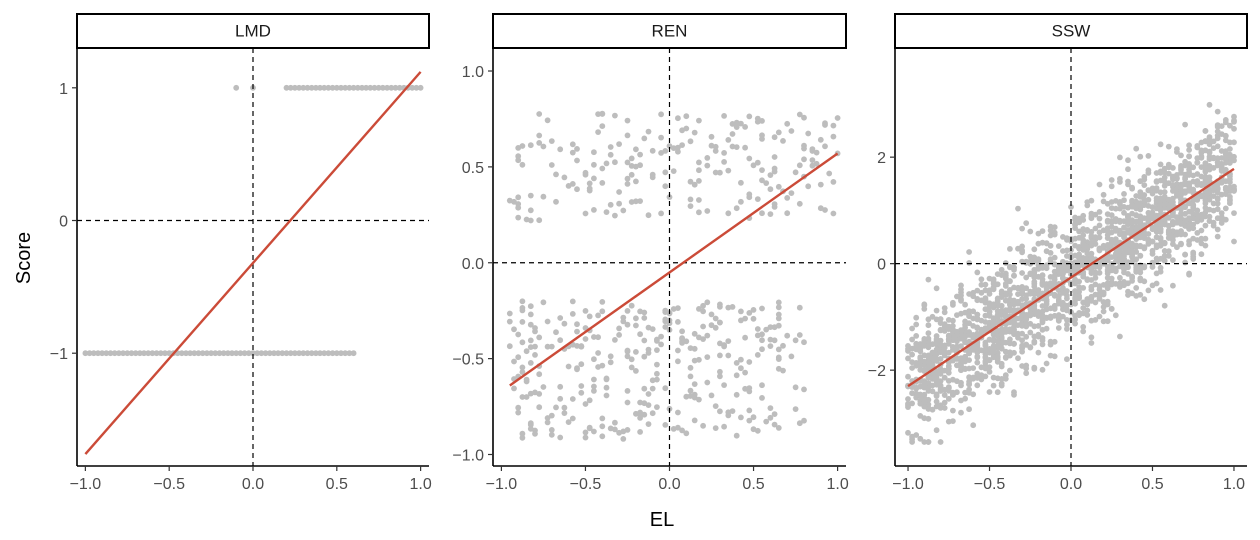 The width and height of the screenshot is (1260, 540). Describe the element at coordinates (662, 520) in the screenshot. I see `x-axis-title: EL` at that location.